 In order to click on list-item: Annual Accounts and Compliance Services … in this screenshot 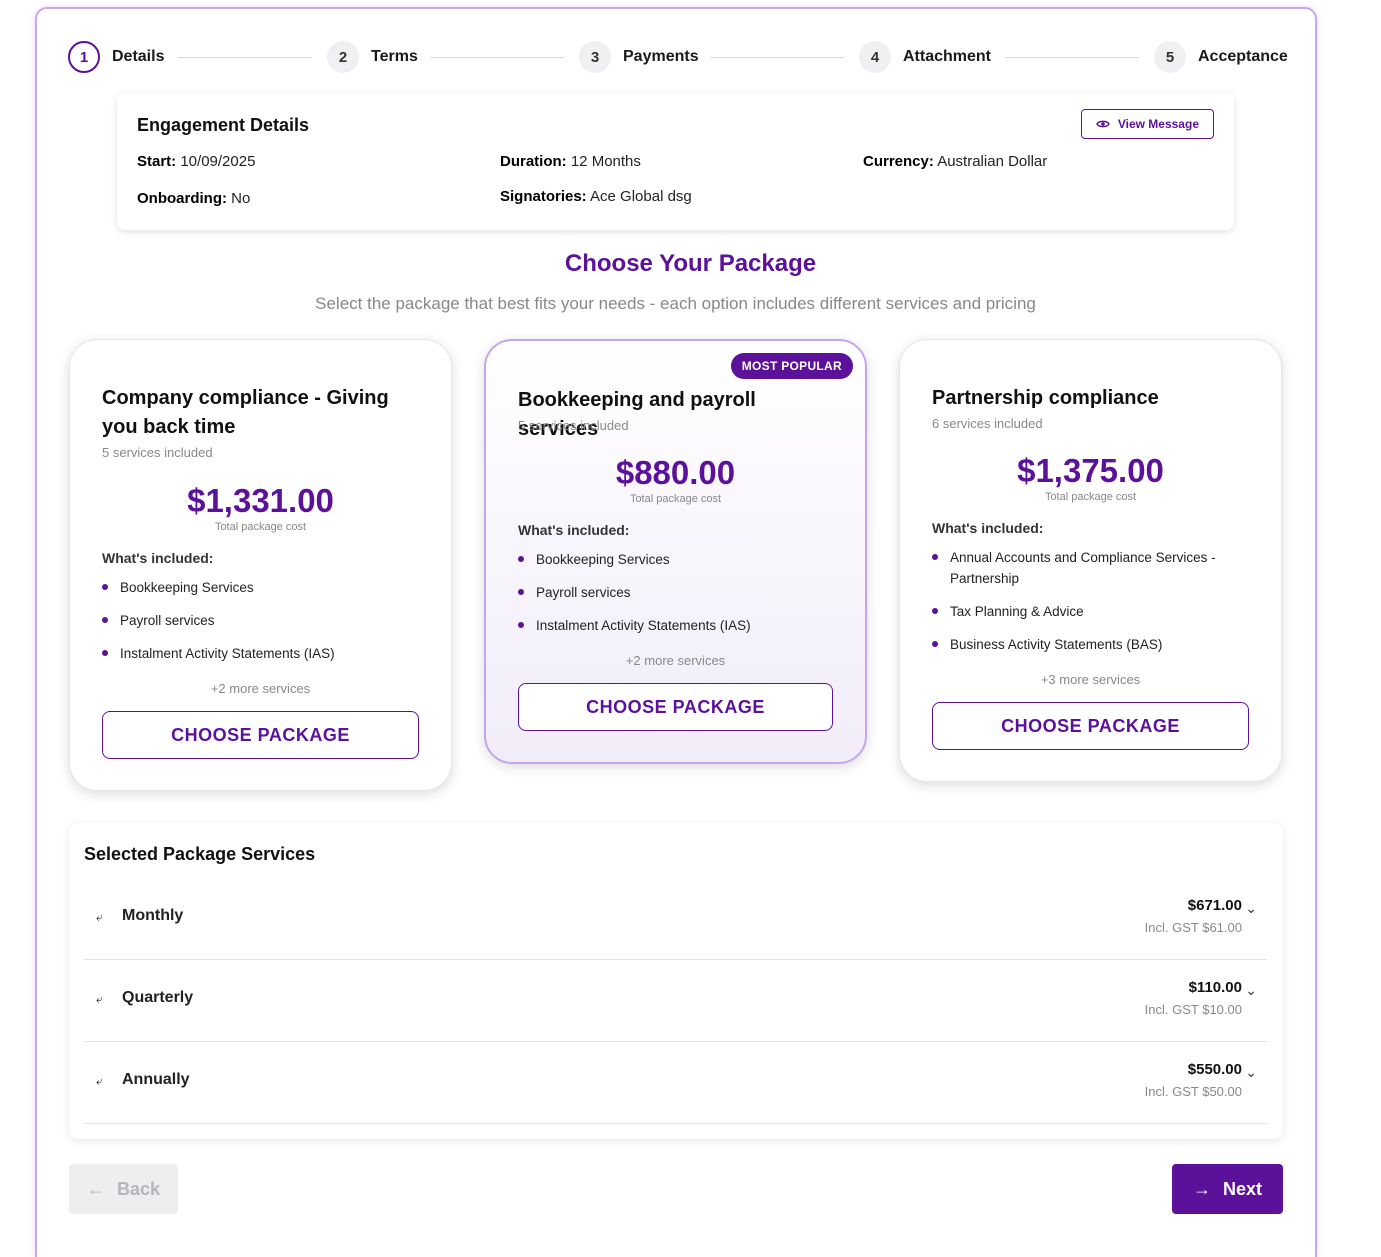, I will do `click(1092, 568)`.